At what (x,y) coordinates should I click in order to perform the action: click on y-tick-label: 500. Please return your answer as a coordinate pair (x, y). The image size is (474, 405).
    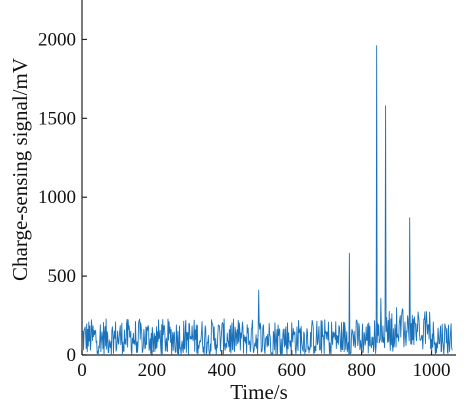
    Looking at the image, I should click on (62, 276).